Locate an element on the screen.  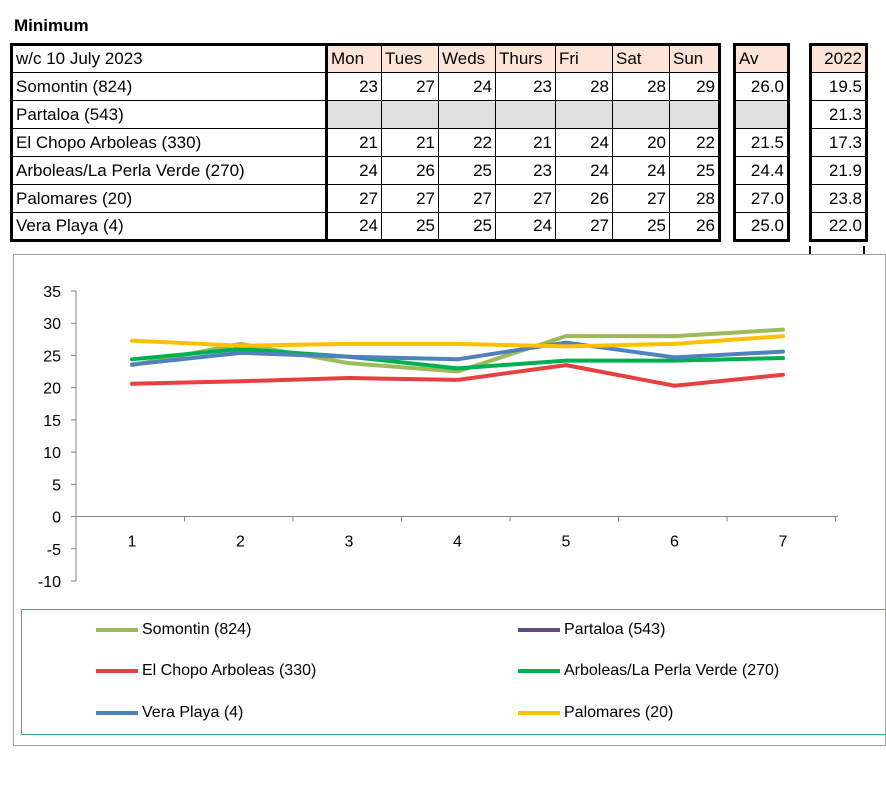
x-tick-label: 3 is located at coordinates (349, 542).